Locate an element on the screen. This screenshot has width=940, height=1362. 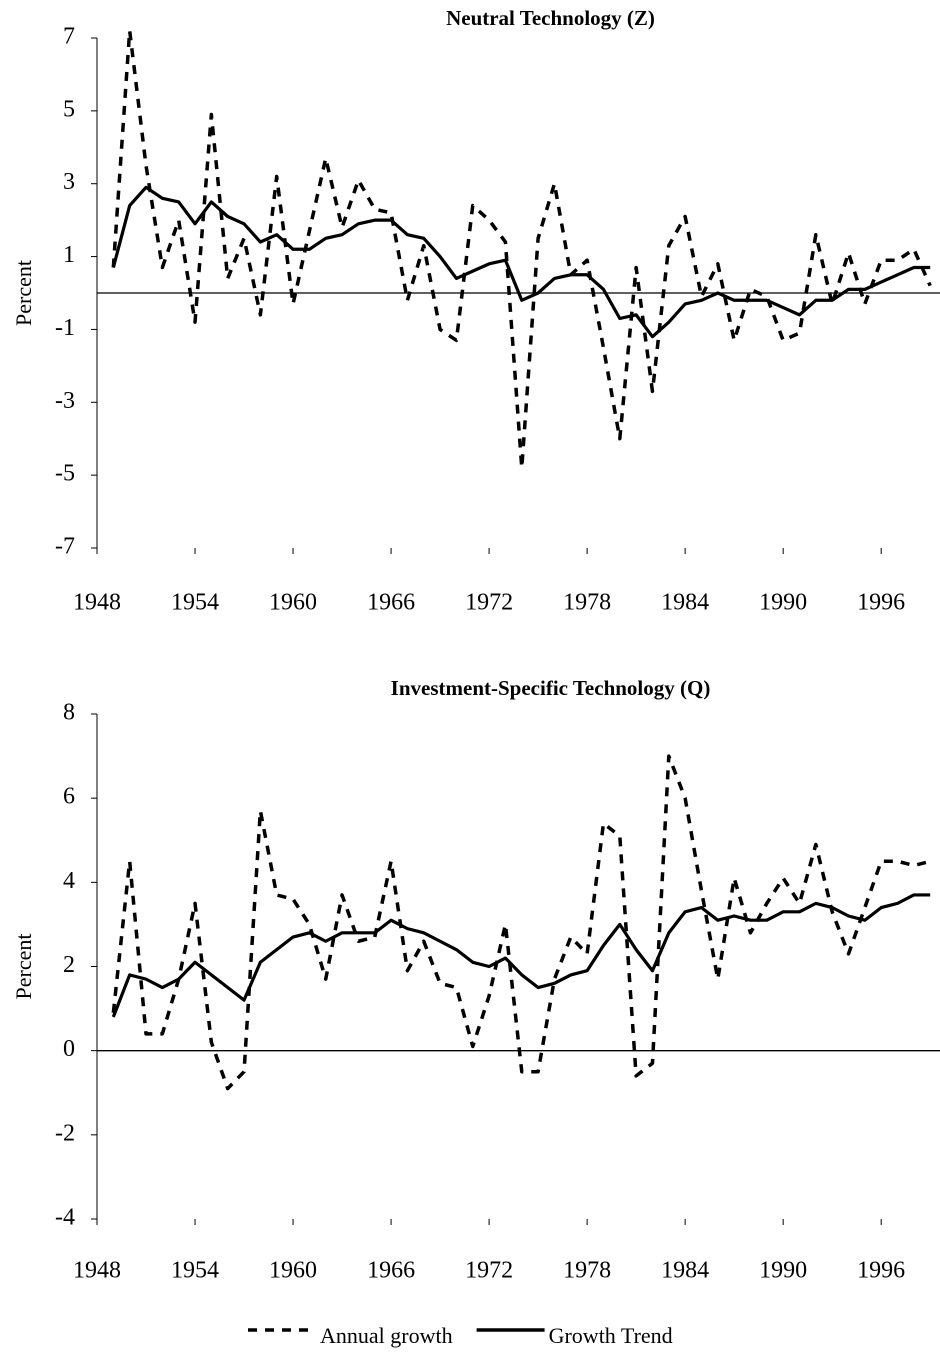
y-tick-label: 8 is located at coordinates (69, 713).